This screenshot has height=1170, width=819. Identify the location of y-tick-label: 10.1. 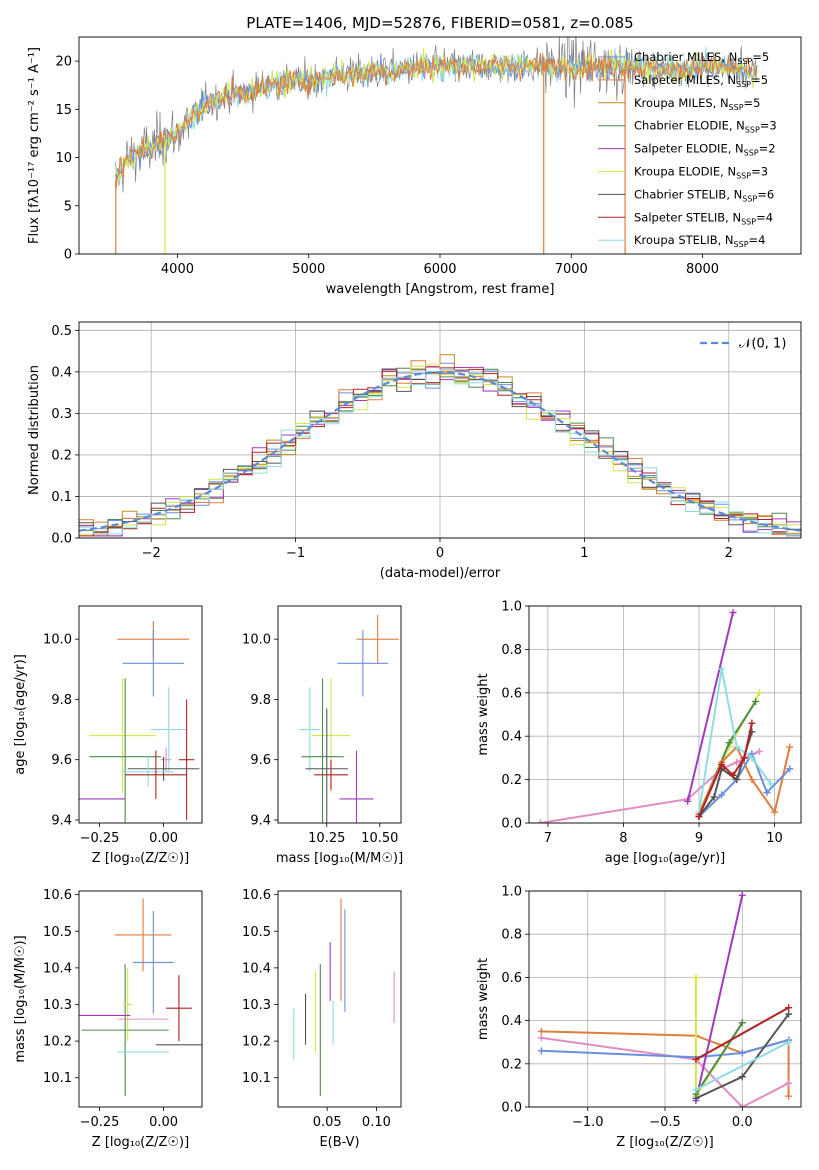
(256, 1078).